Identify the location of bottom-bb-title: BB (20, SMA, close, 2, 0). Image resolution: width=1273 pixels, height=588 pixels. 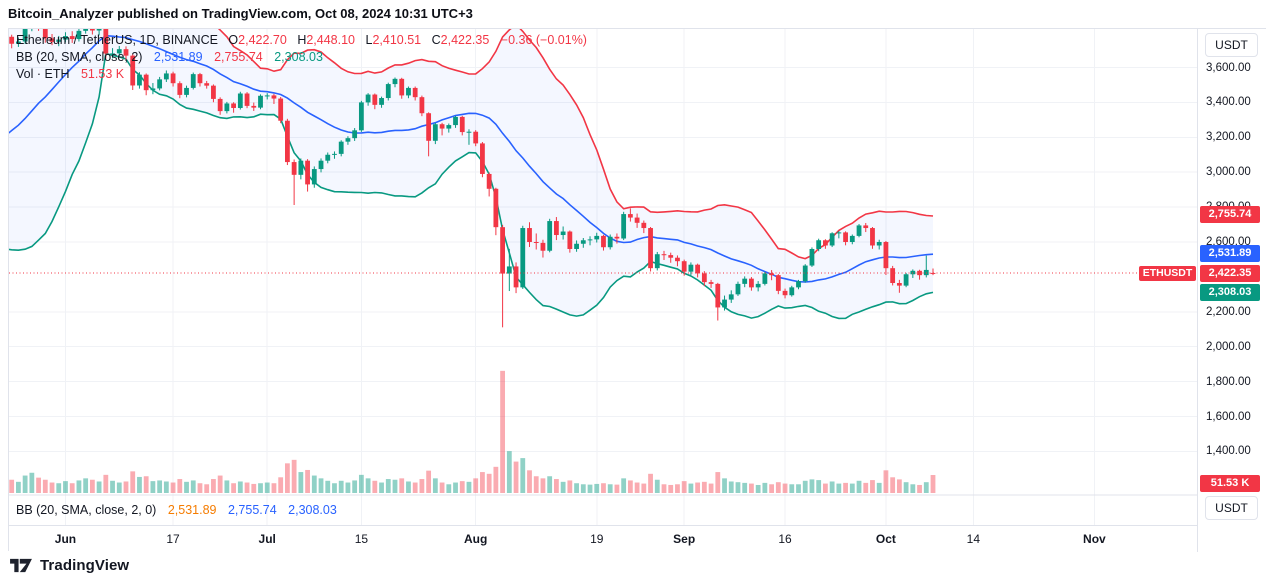
(86, 510).